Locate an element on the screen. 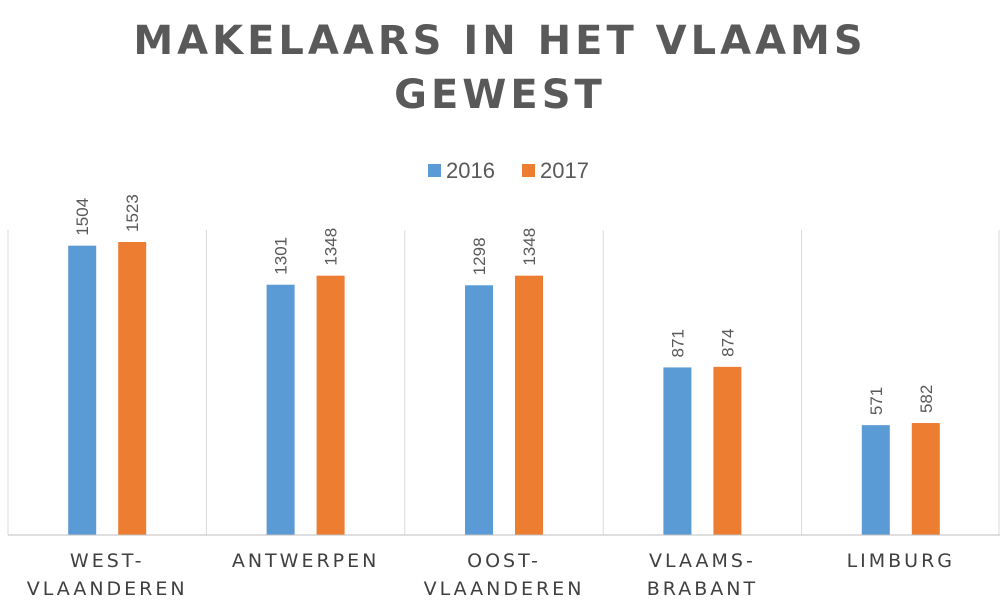 The height and width of the screenshot is (614, 1000). category-label-1-0: ANTWERPEN is located at coordinates (306, 561).